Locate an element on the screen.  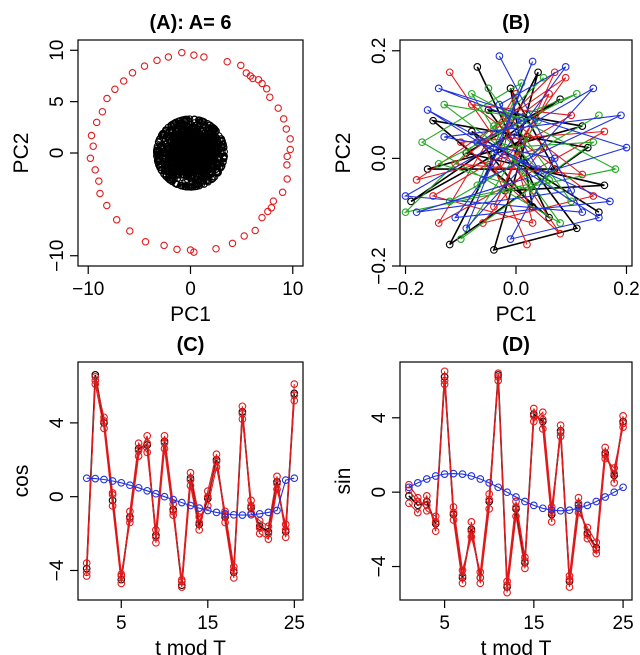
chart-title: (B) is located at coordinates (516, 23).